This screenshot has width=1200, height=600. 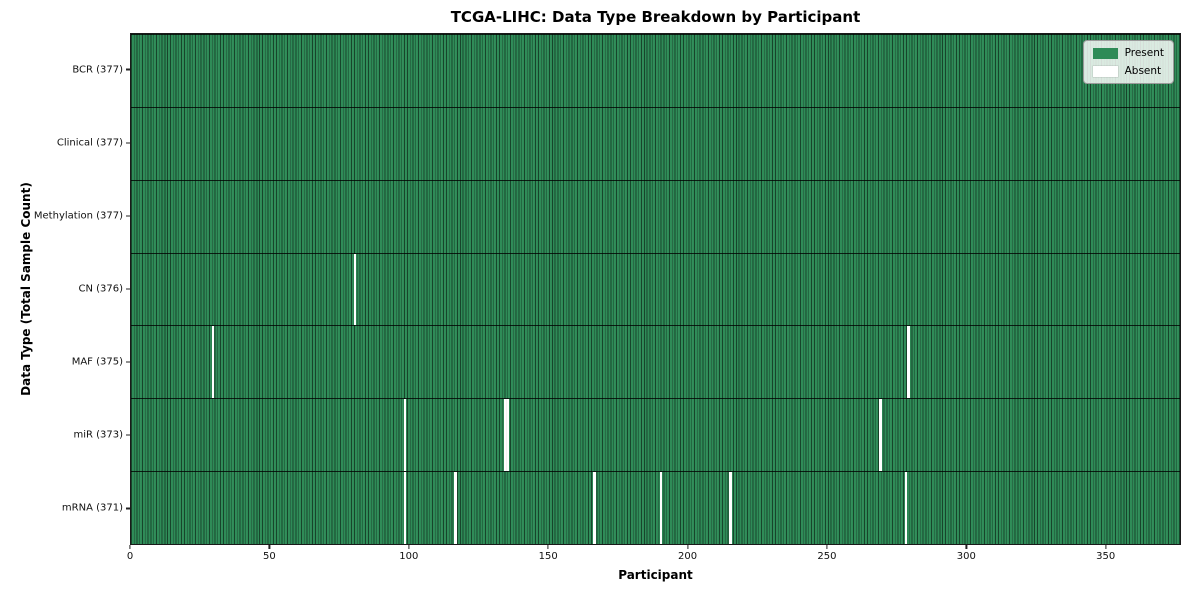 What do you see at coordinates (1105, 53) in the screenshot?
I see `present-swatch-icon` at bounding box center [1105, 53].